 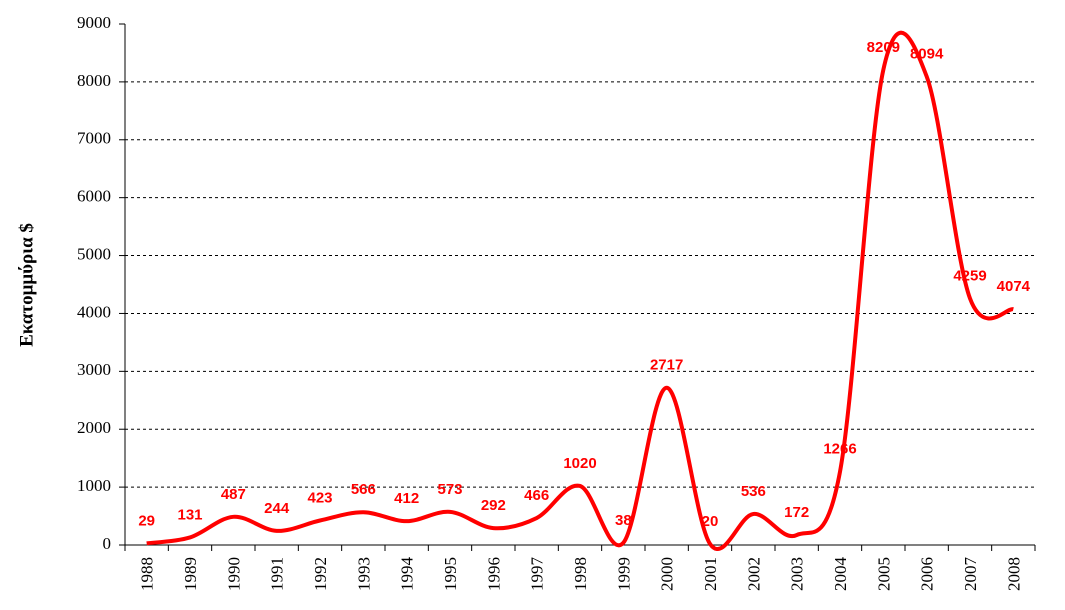 I want to click on x-tick-label: 2008, so click(x=1013, y=574).